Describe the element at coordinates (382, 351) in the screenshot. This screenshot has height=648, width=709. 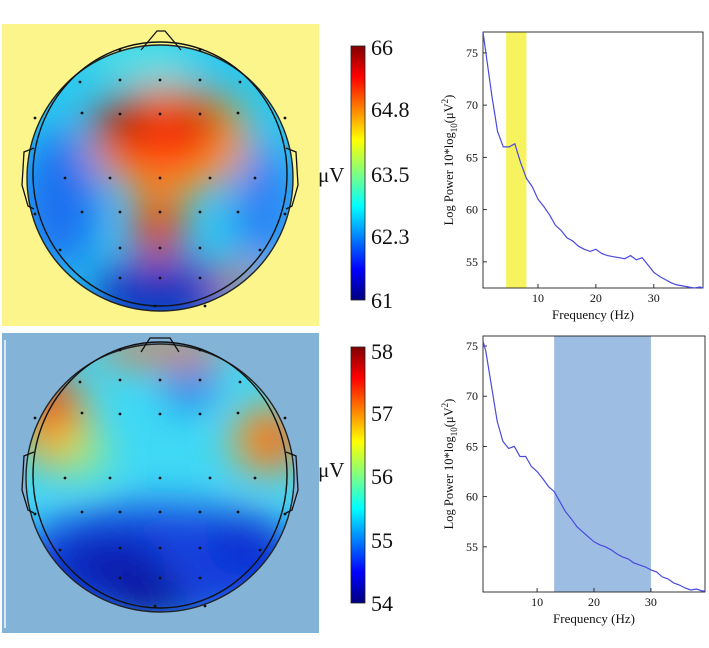
I see `cbar-bottom-tick: 58` at that location.